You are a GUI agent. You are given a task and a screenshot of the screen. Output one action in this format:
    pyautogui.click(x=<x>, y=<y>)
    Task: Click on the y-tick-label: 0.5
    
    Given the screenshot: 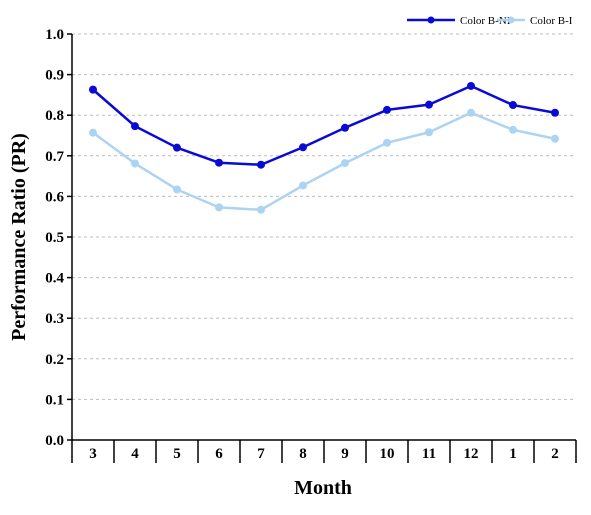 What is the action you would take?
    pyautogui.click(x=54, y=238)
    